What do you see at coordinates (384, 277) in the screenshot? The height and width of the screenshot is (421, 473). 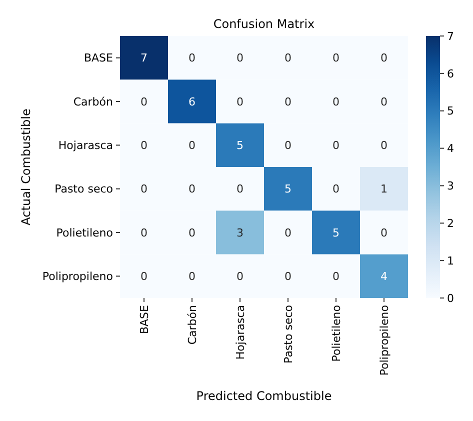 I see `data-label: 4` at bounding box center [384, 277].